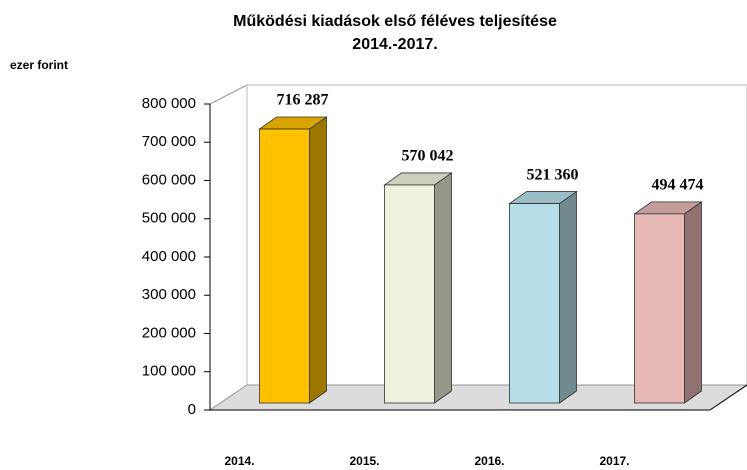 This screenshot has height=470, width=747. What do you see at coordinates (303, 100) in the screenshot?
I see `value-label: 716 287` at bounding box center [303, 100].